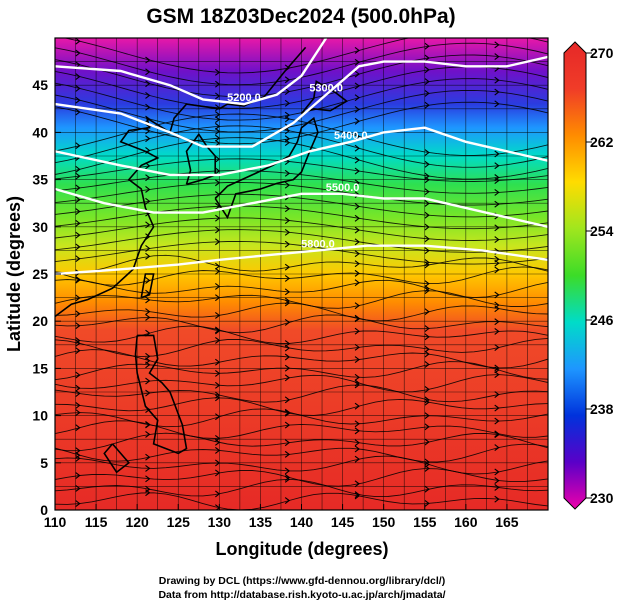  Describe the element at coordinates (602, 498) in the screenshot. I see `colorbar-tick-label: 230` at that location.